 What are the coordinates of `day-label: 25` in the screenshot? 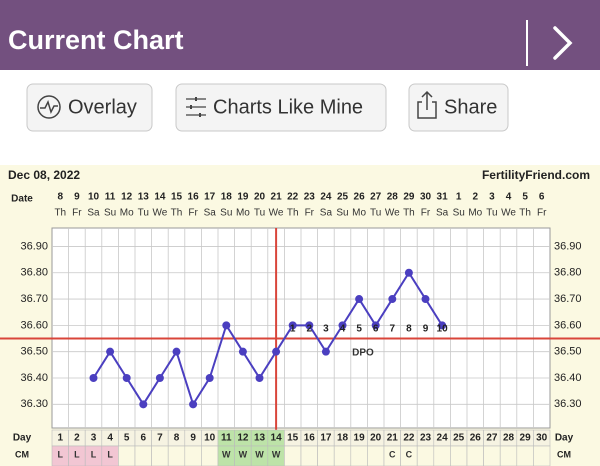 It's located at (459, 438).